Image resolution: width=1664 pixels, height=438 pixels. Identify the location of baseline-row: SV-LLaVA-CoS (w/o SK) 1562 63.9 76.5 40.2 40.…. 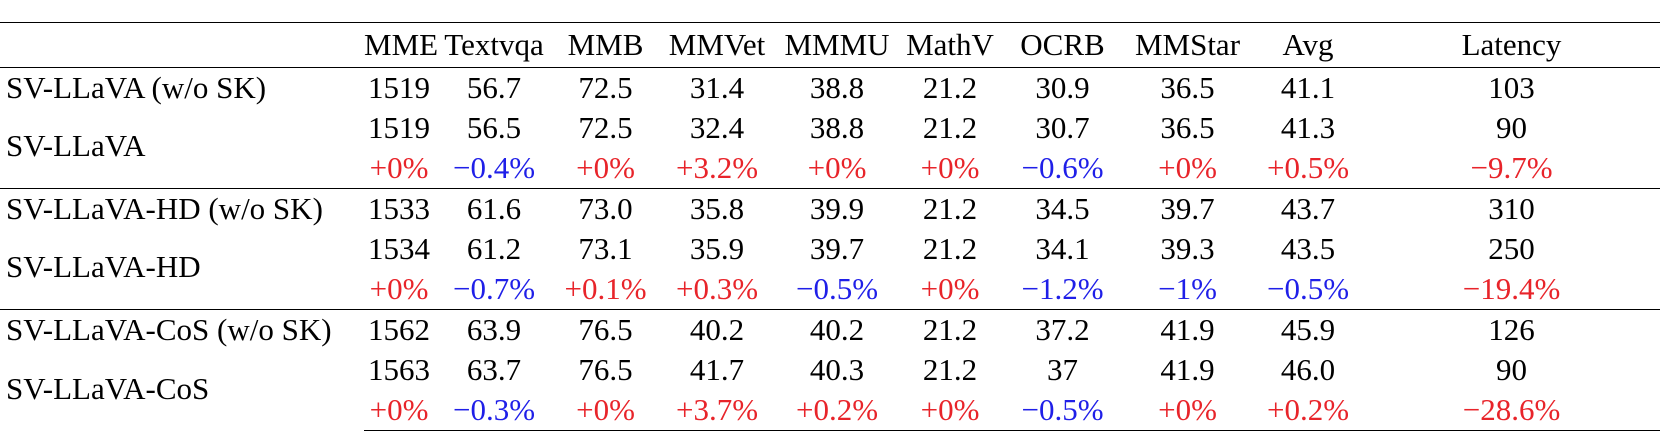
(830, 329).